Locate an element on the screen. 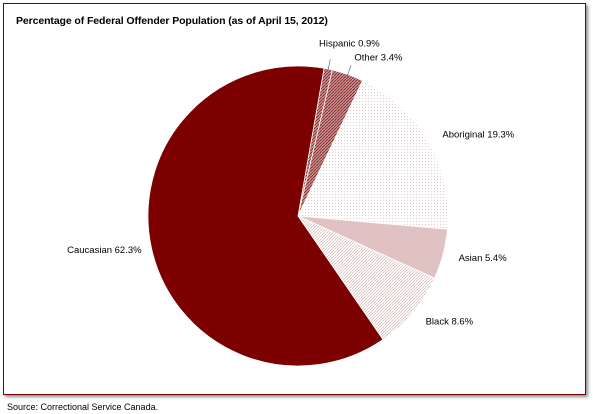  pie-label-other: Other 3.4% is located at coordinates (378, 57).